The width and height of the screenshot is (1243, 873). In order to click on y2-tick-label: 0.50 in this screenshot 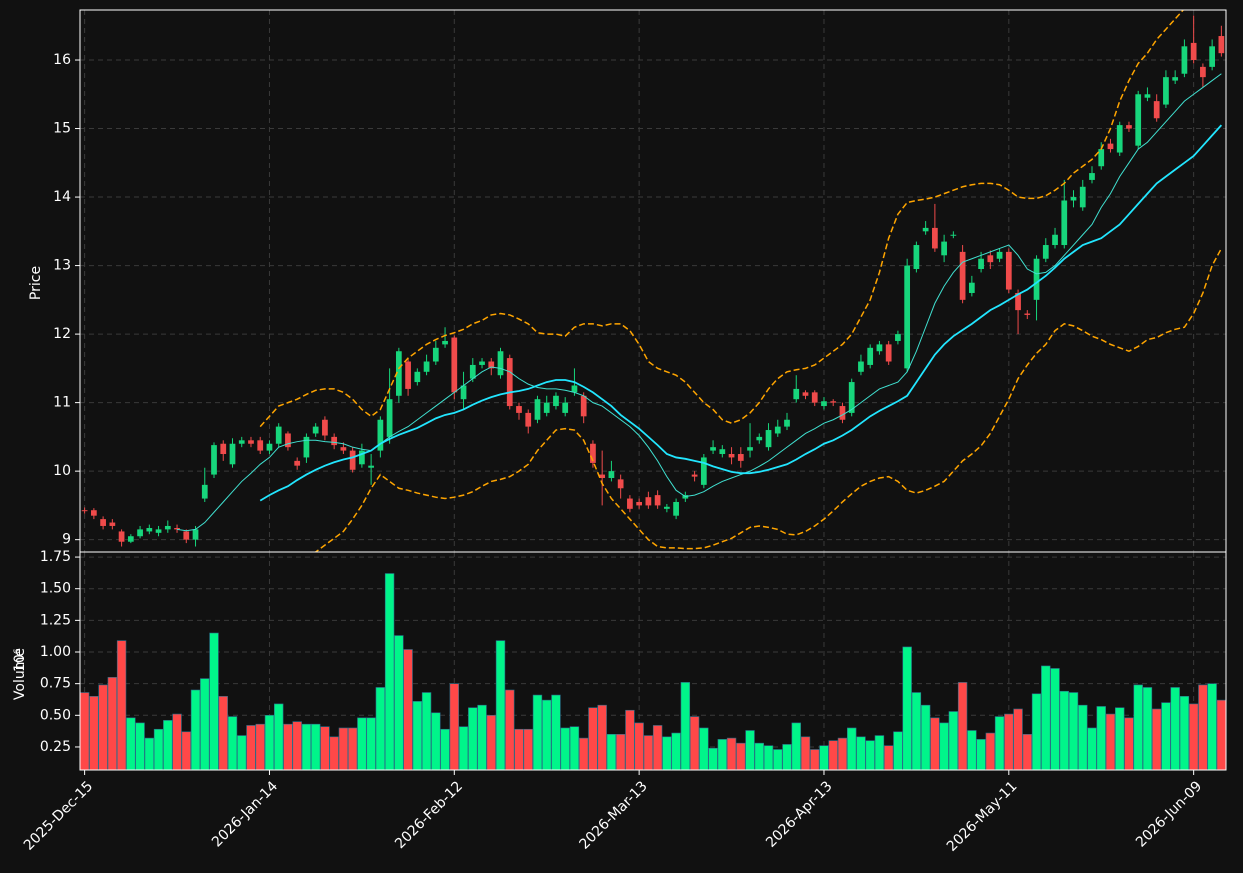, I will do `click(55, 715)`.